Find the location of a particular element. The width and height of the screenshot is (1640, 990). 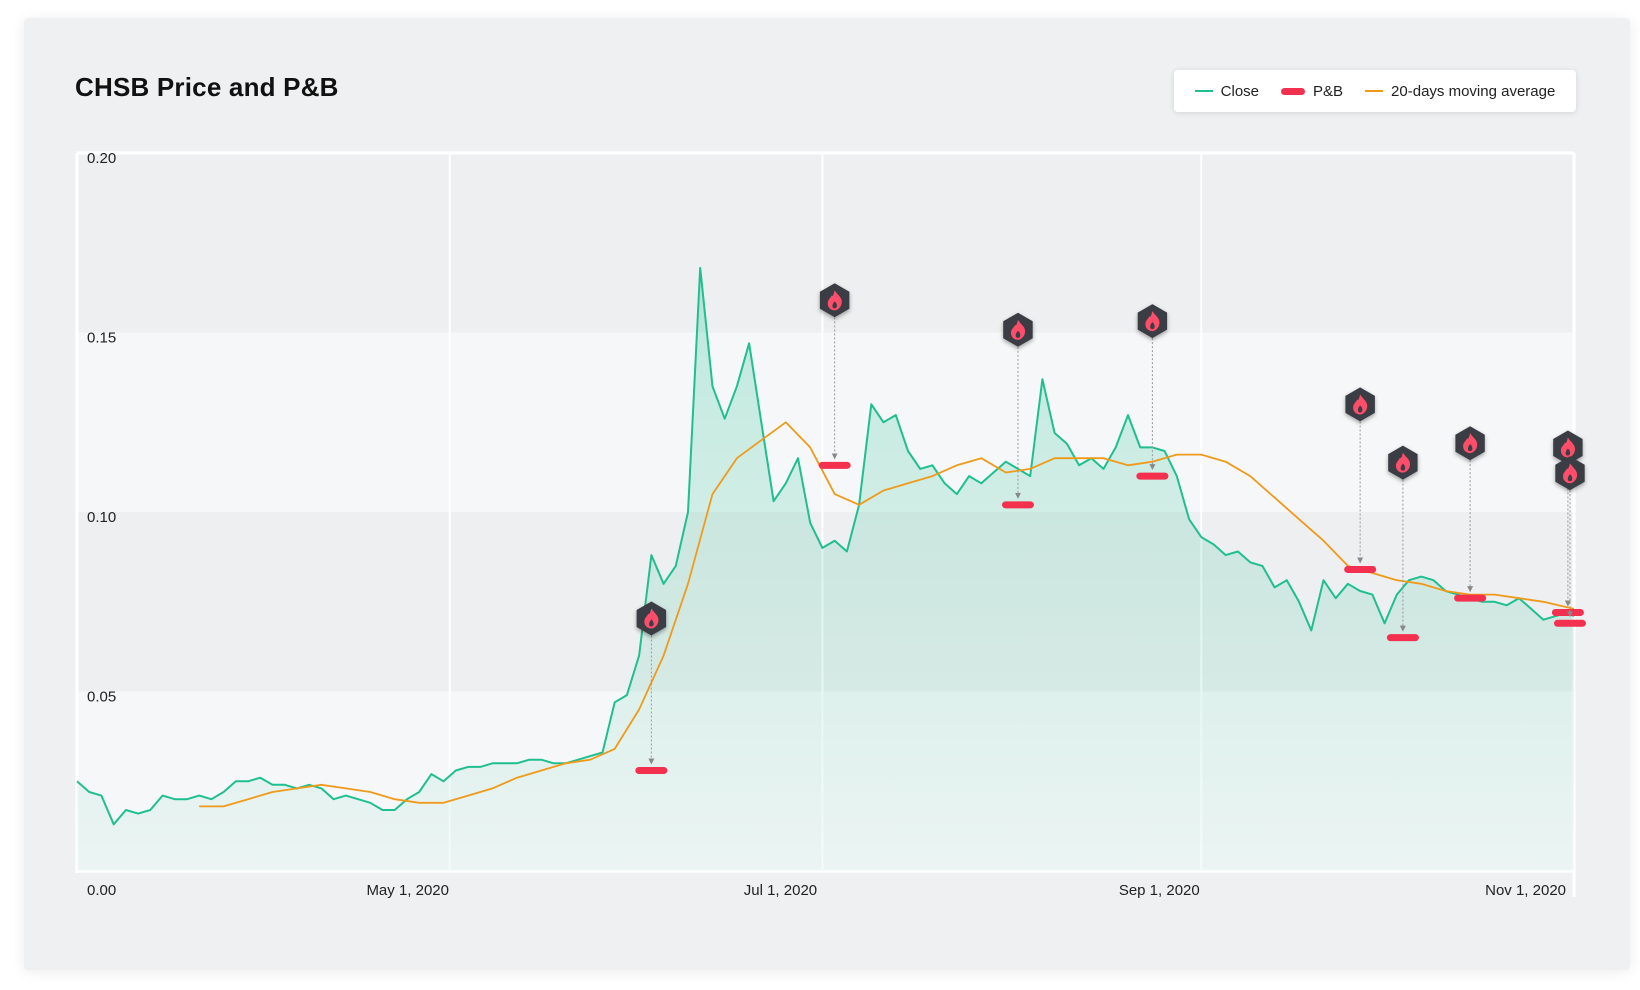

x-tick-label: May 1, 2020 is located at coordinates (407, 890).